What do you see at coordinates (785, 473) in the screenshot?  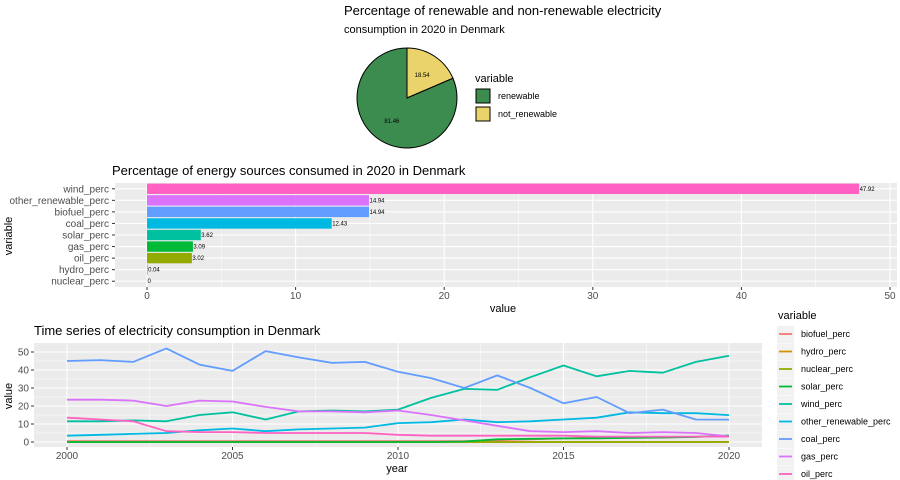 I see `line-legend-key-bg` at bounding box center [785, 473].